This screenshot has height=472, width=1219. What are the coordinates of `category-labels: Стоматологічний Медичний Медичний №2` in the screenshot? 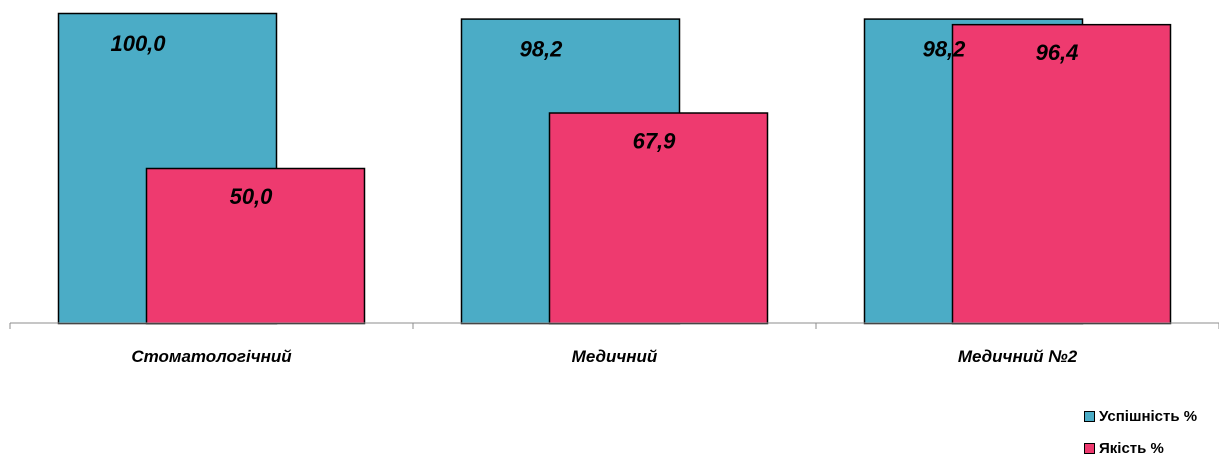 It's located at (604, 356).